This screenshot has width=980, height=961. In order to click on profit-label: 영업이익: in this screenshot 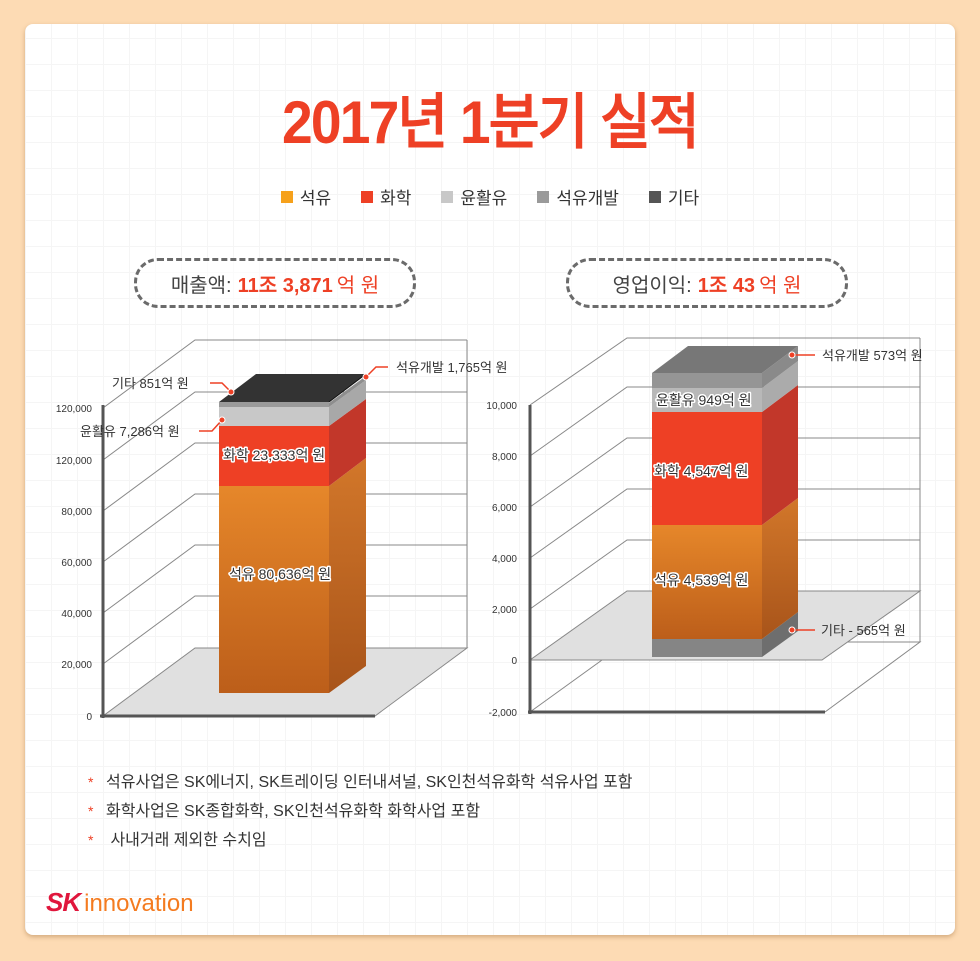, I will do `click(652, 285)`.